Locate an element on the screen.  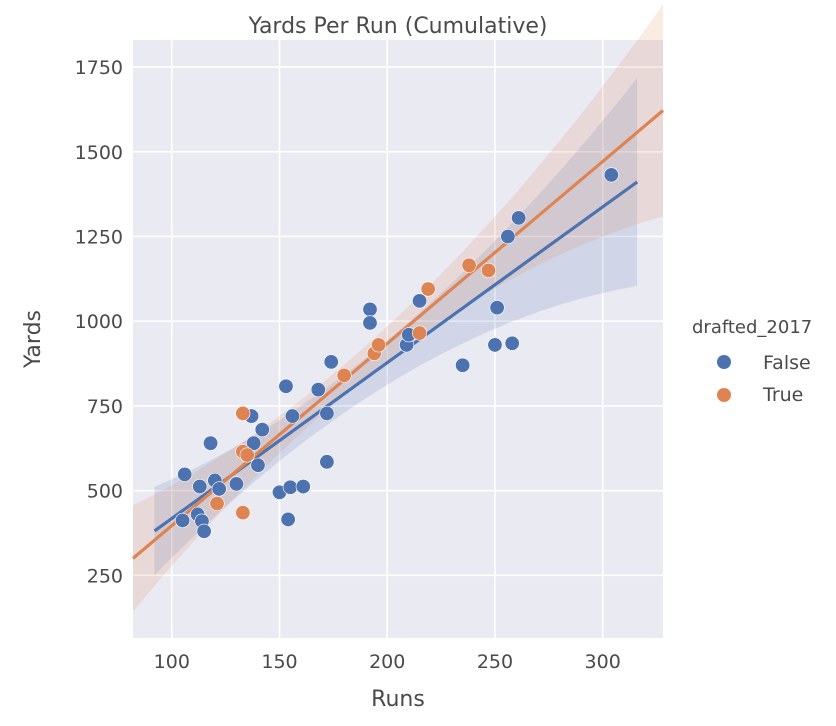
y-tick-label: 750 is located at coordinates (105, 407).